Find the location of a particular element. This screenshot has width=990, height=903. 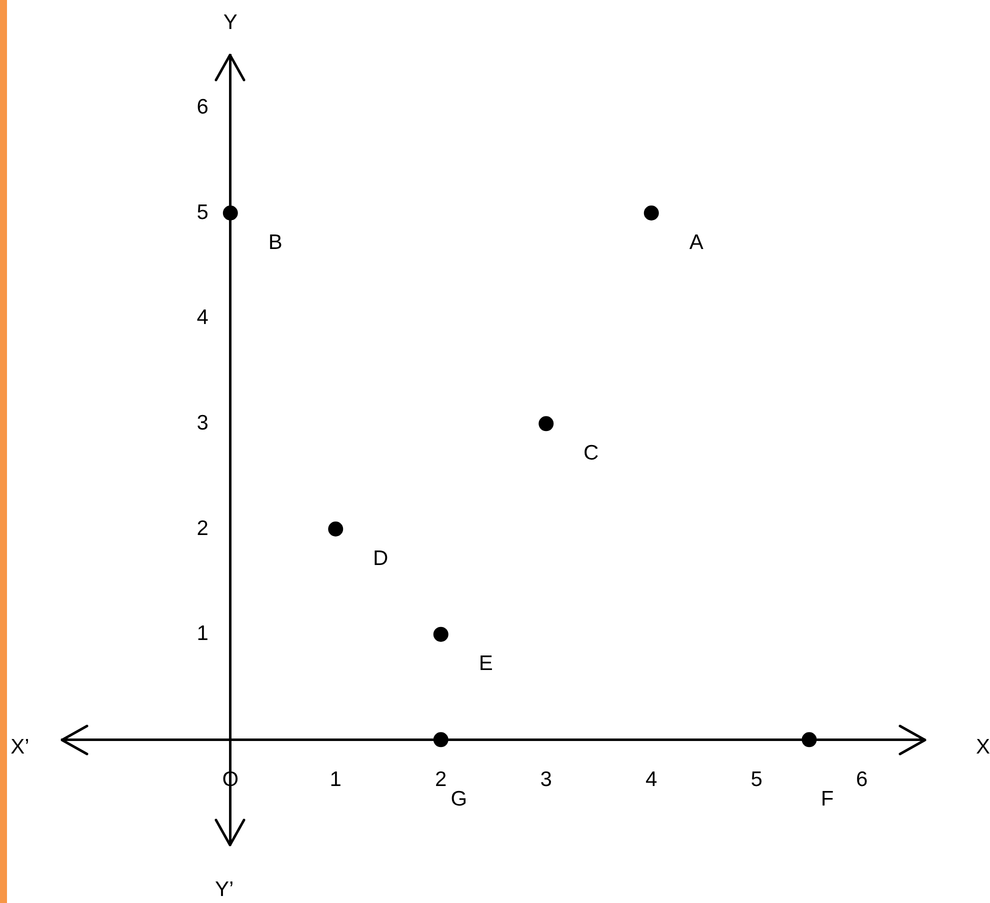

x-tick-label: 1 is located at coordinates (336, 780).